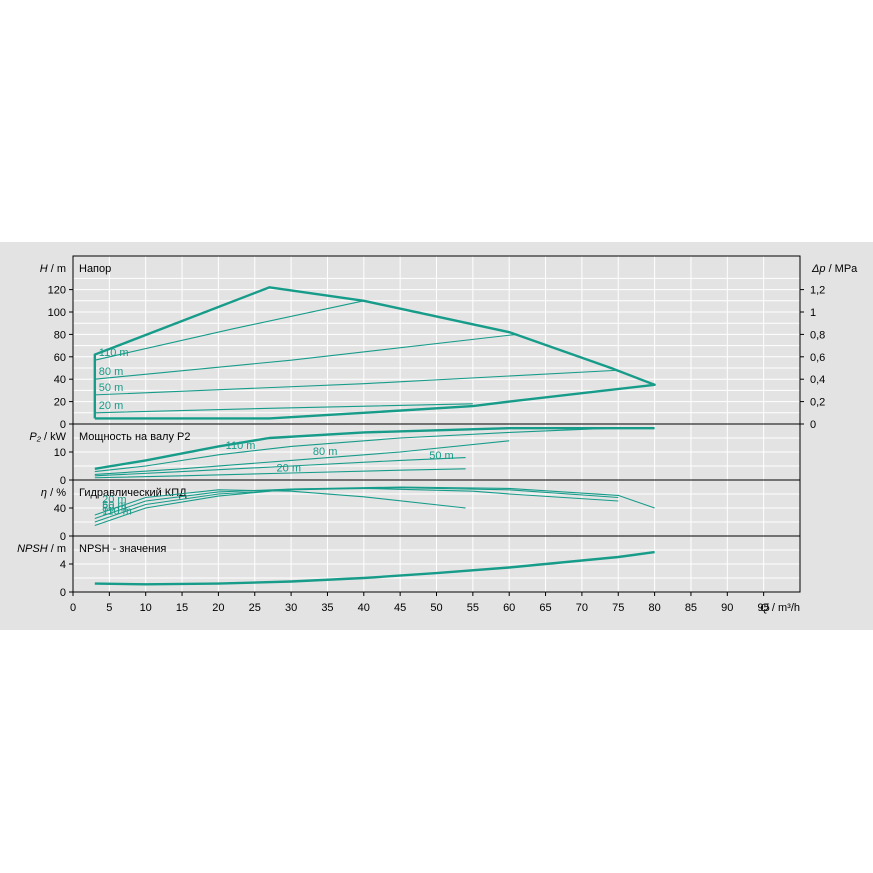  Describe the element at coordinates (95, 269) in the screenshot. I see `head-title: Напор` at that location.